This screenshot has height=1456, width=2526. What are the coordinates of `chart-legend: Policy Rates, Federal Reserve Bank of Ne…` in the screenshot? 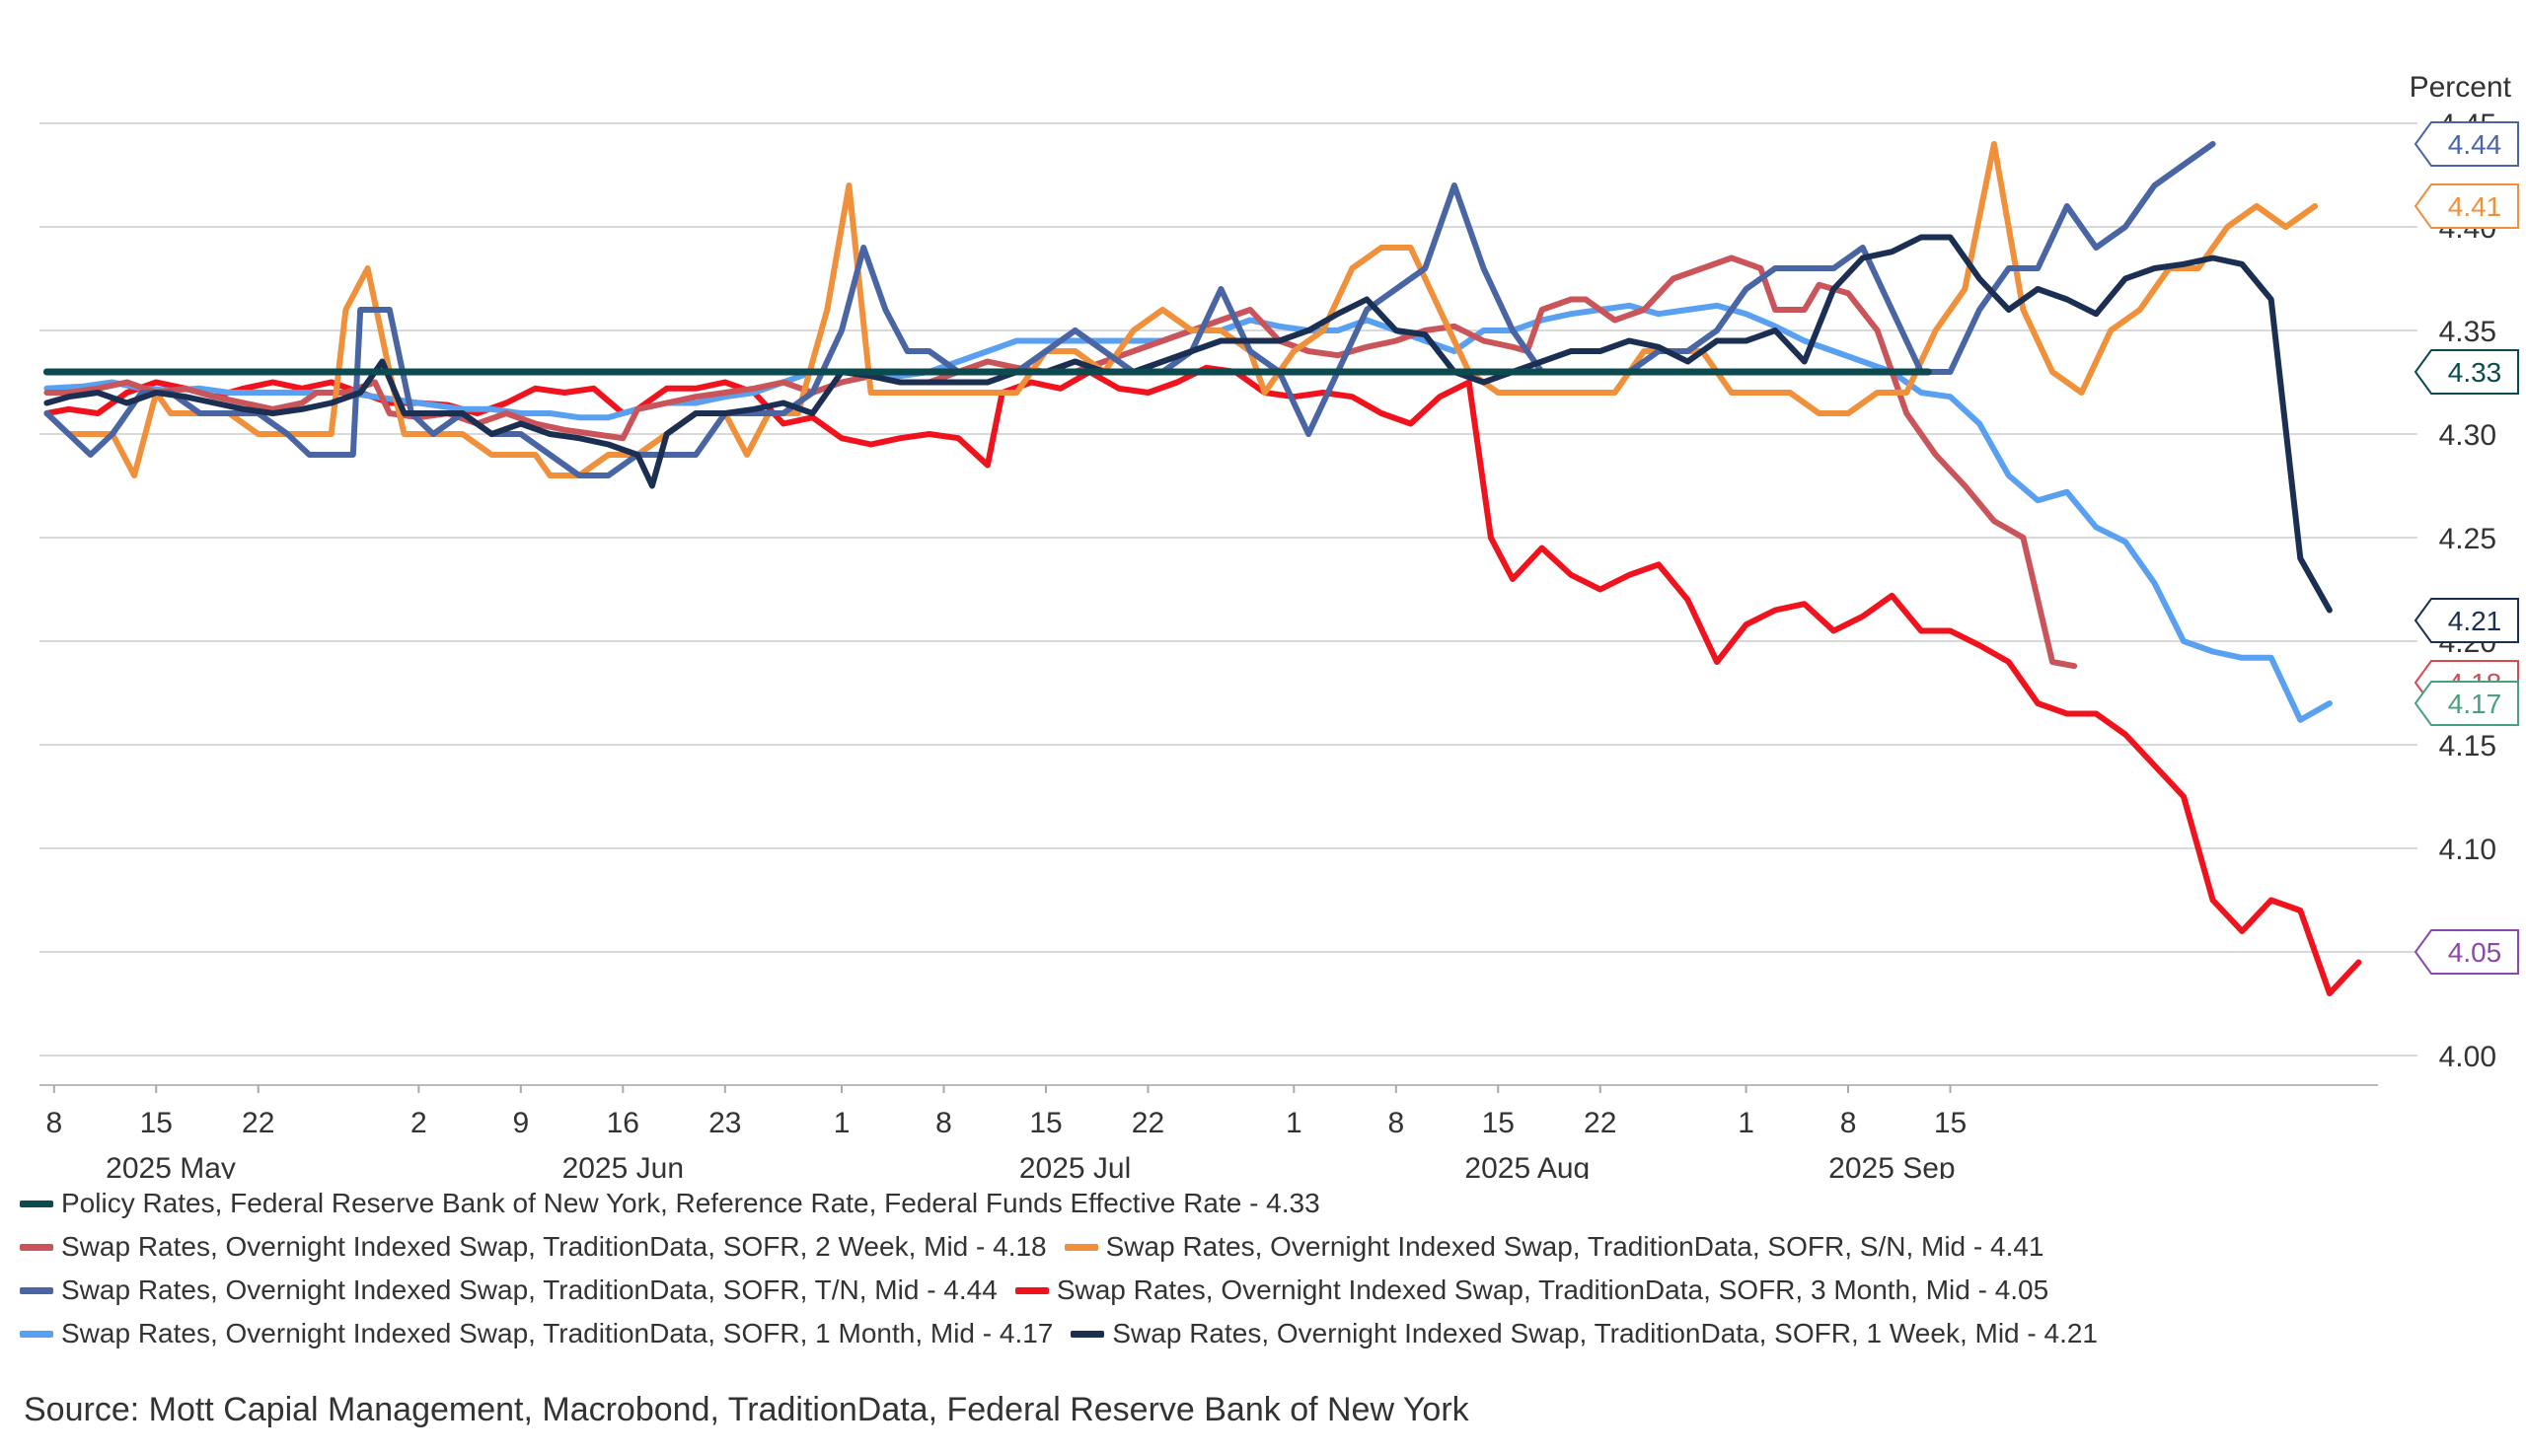 It's located at (1263, 1268).